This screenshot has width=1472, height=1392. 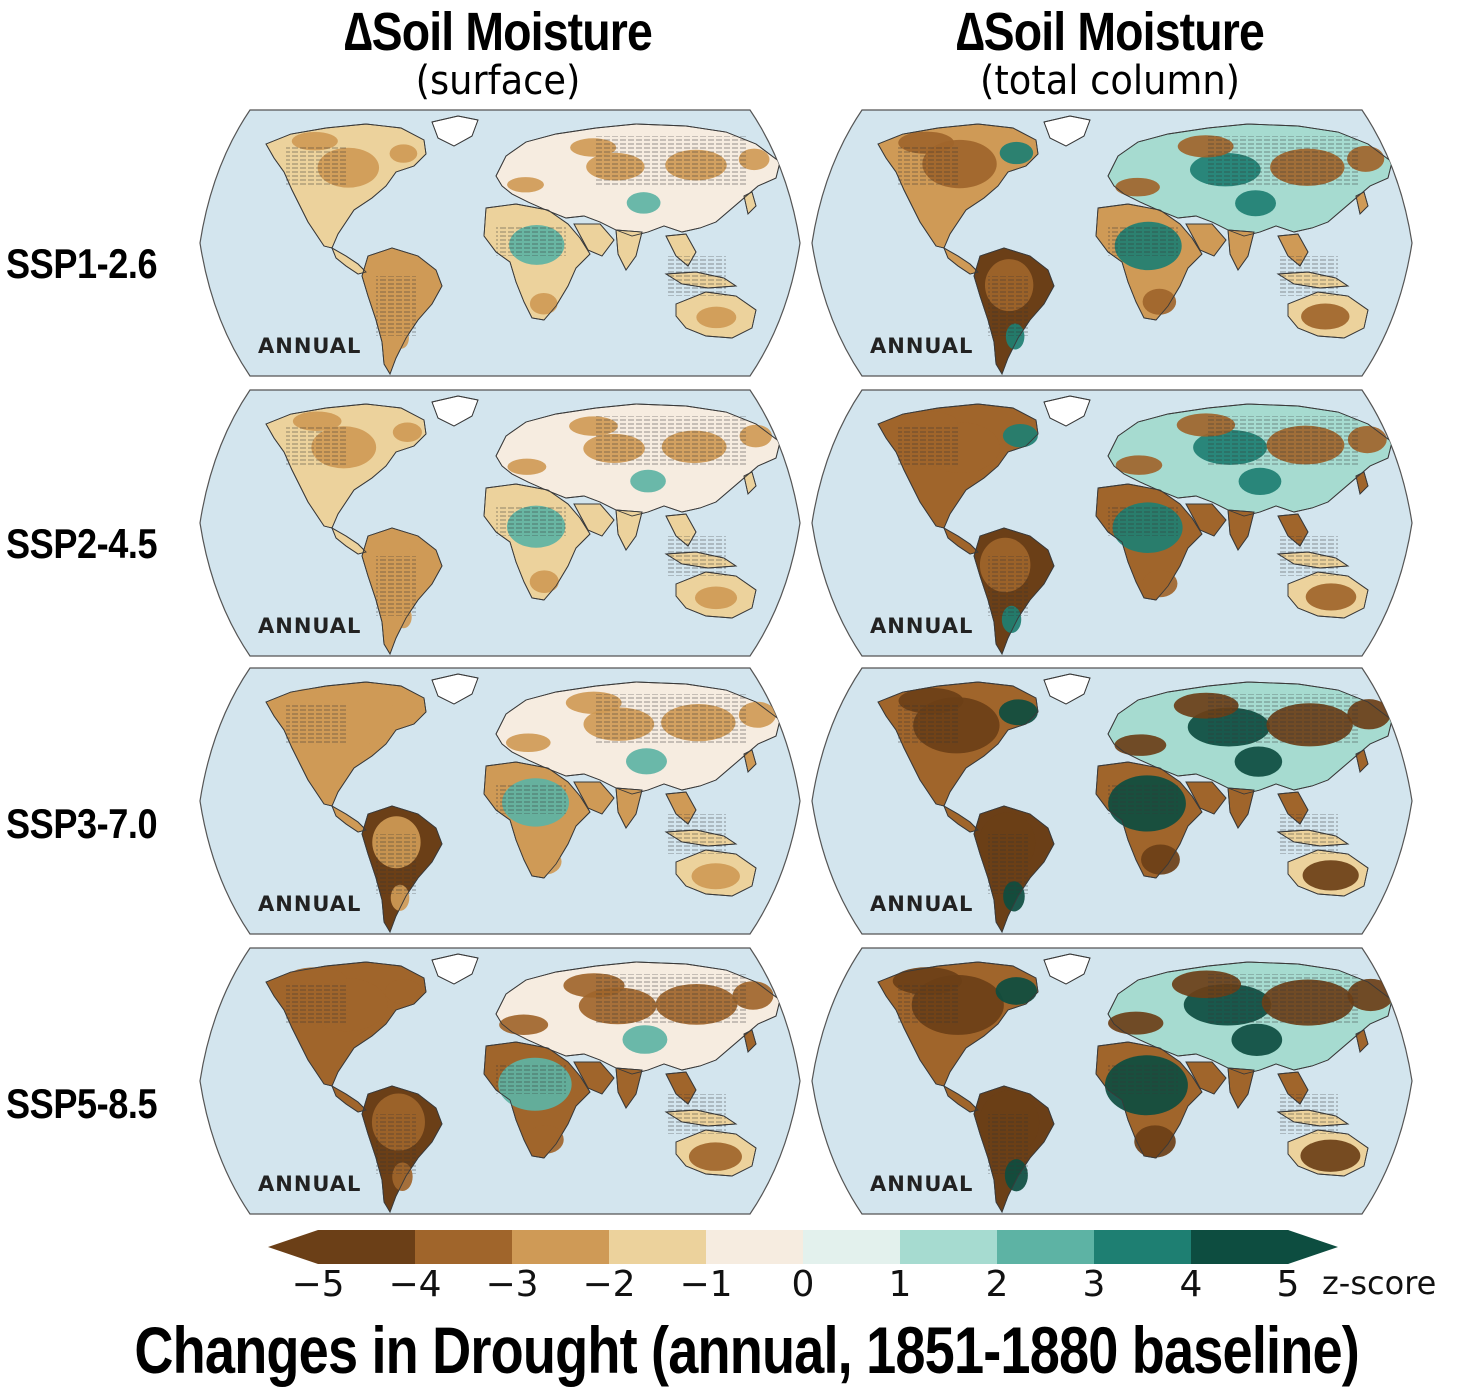 What do you see at coordinates (82, 543) in the screenshot?
I see `row-label-ssp2: SSP2-4.5` at bounding box center [82, 543].